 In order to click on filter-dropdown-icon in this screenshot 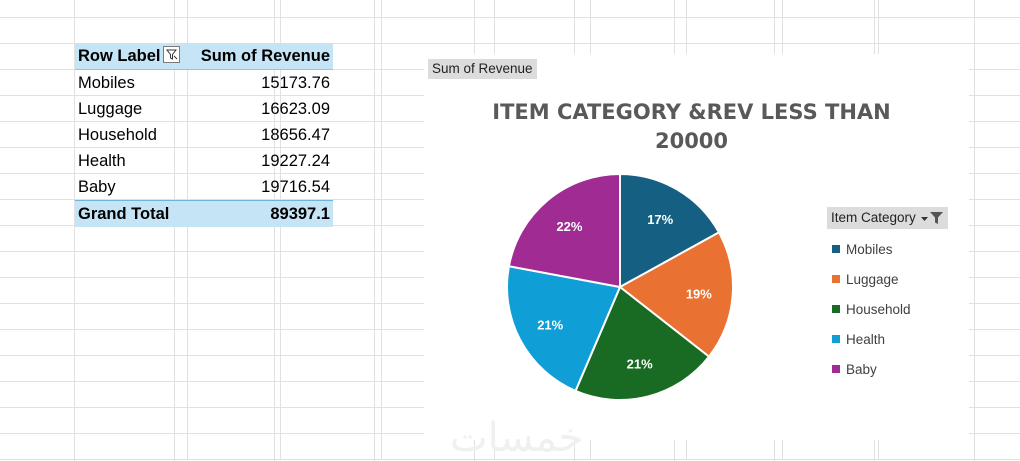, I will do `click(932, 221)`.